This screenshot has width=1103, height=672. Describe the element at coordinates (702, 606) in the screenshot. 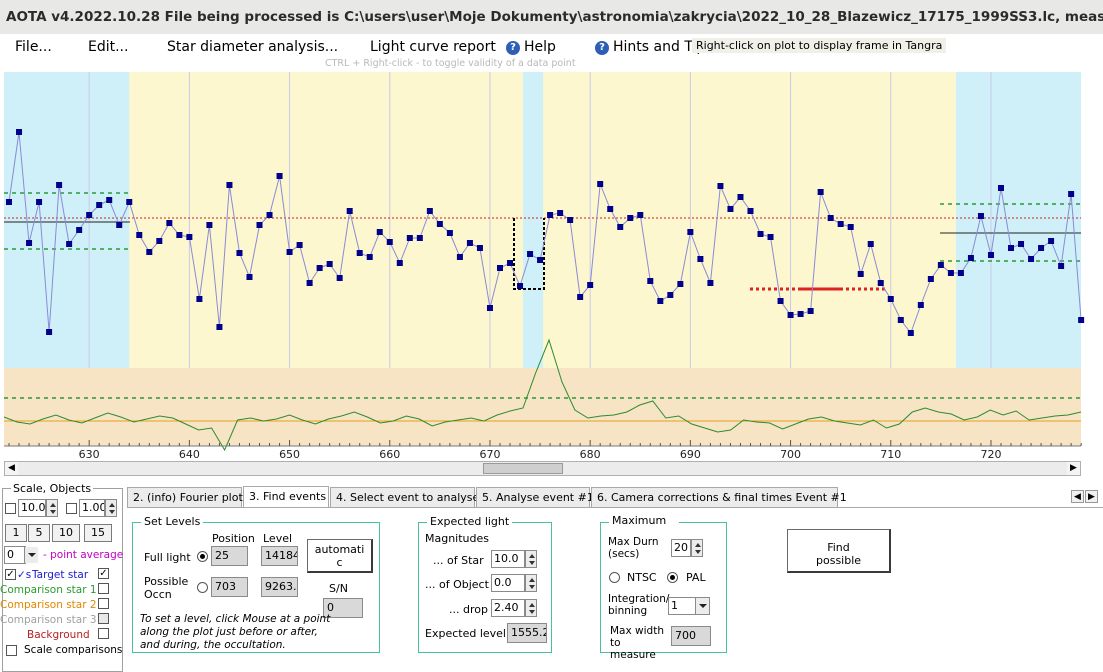

I see `integration-dropdown-icon` at that location.